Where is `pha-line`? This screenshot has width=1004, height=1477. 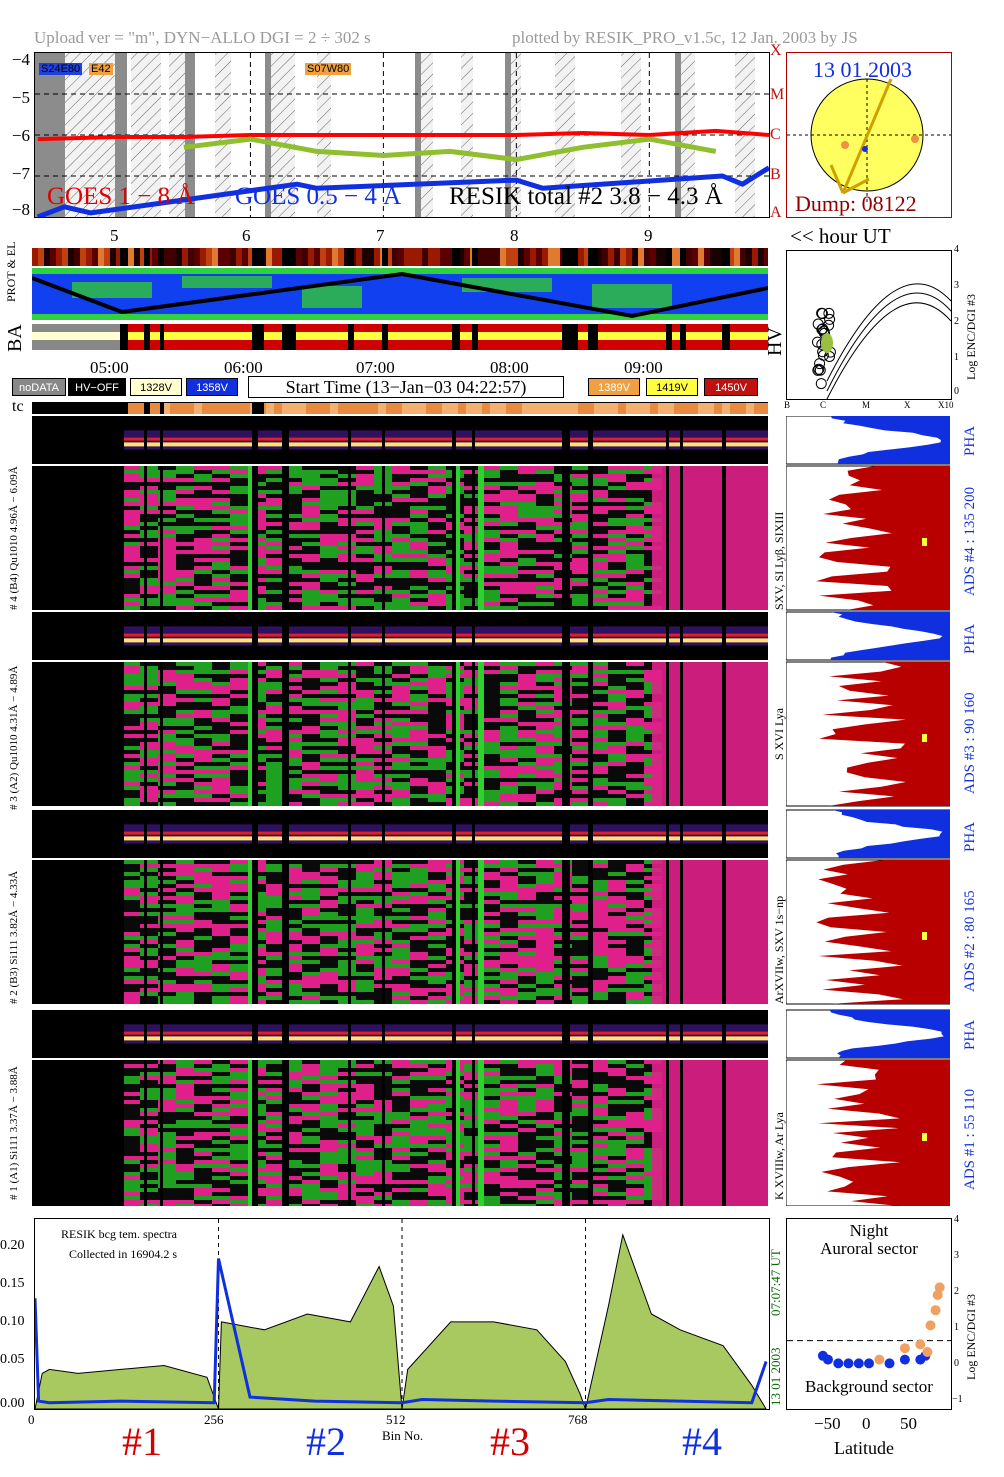 pha-line is located at coordinates (445, 1033).